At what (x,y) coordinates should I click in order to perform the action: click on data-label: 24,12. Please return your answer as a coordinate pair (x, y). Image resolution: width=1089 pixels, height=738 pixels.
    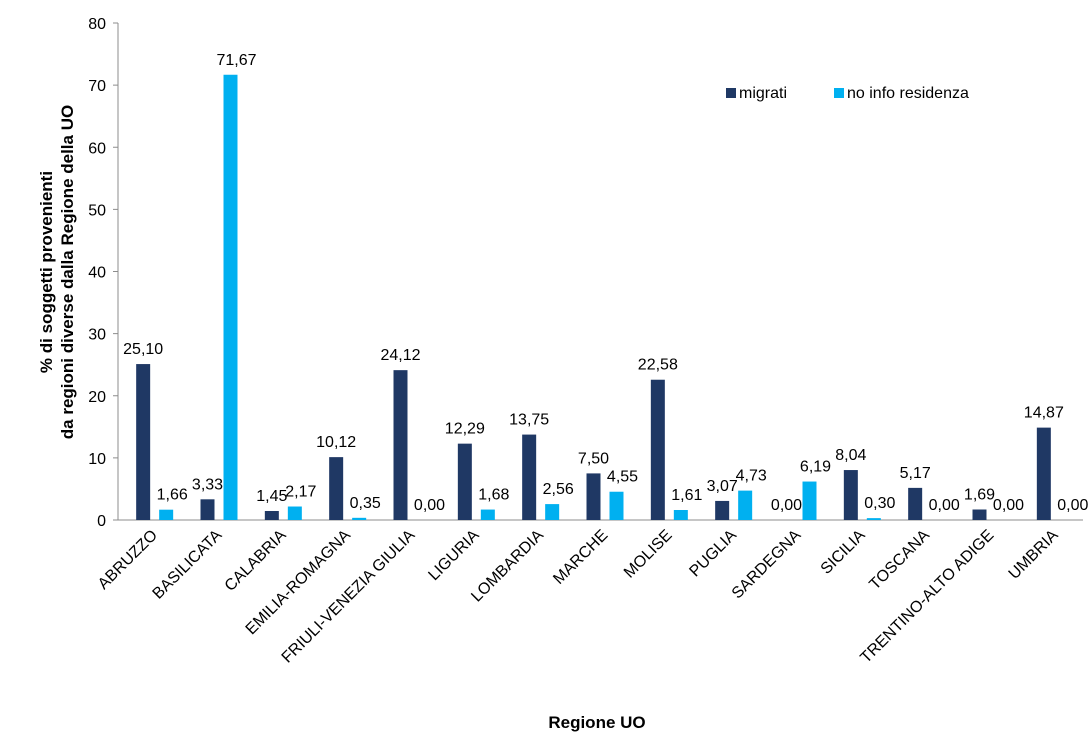
    Looking at the image, I should click on (400, 355).